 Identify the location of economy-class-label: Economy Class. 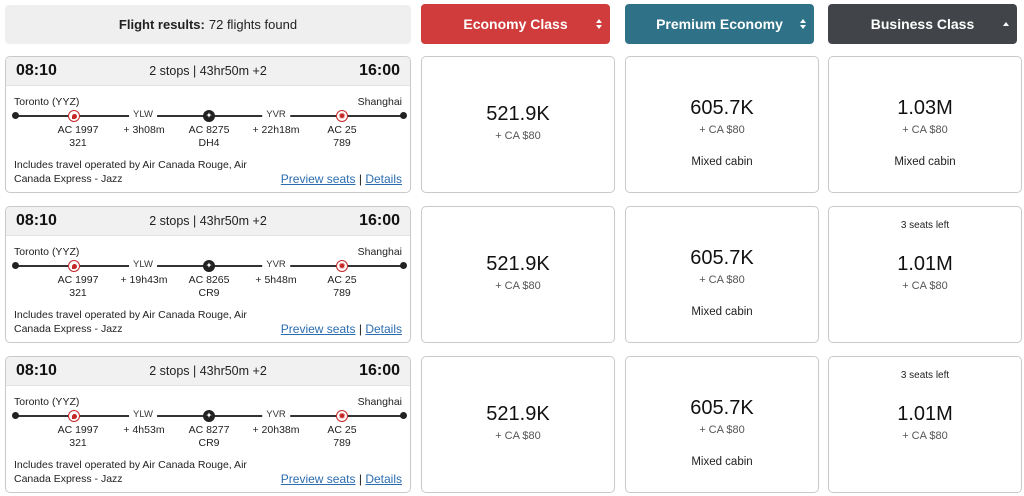
(515, 24).